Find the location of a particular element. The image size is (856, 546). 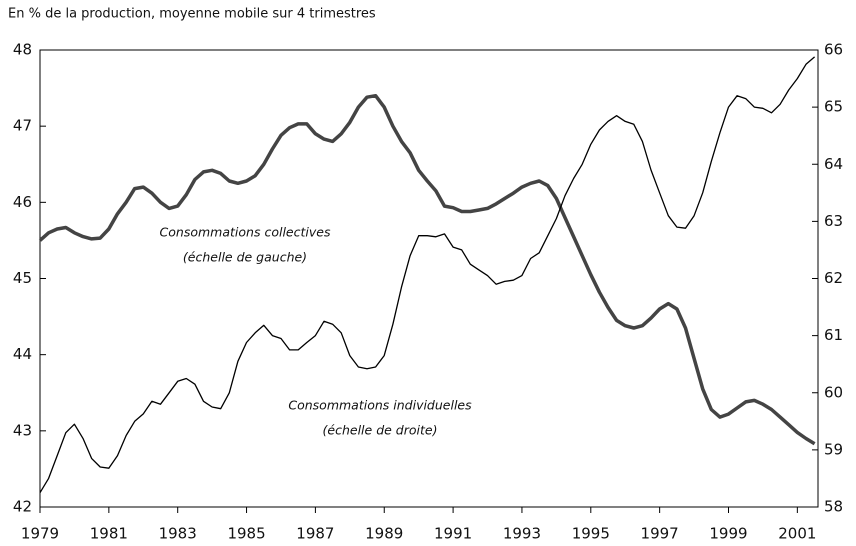

x-tick-label: 1983 is located at coordinates (178, 534).